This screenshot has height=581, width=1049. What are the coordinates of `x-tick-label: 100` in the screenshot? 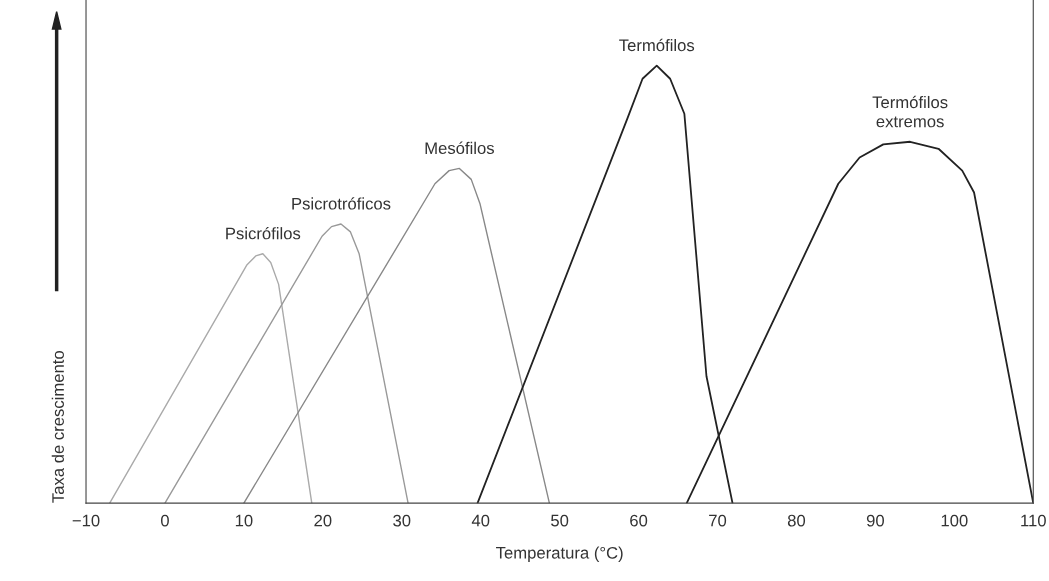 It's located at (954, 520).